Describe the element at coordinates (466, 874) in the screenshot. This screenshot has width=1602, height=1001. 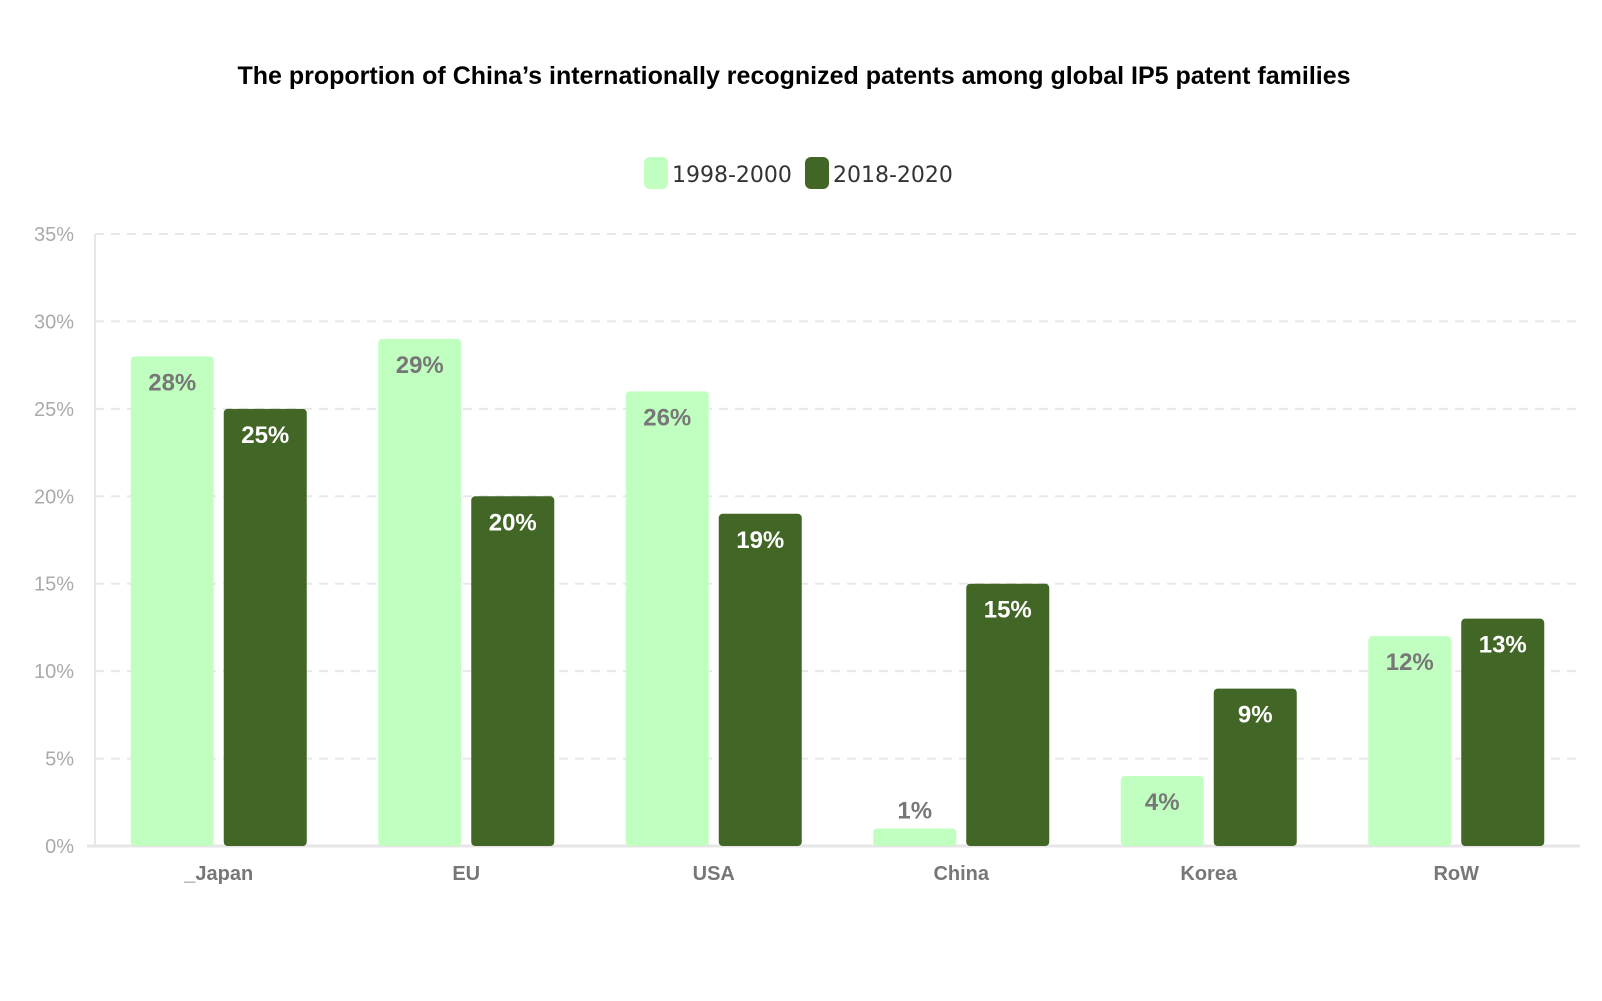
I see `x-tick-label: EU` at that location.